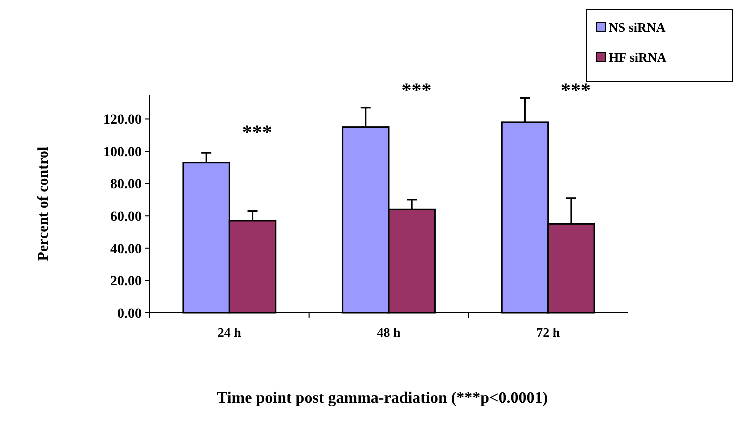 Image resolution: width=745 pixels, height=423 pixels. What do you see at coordinates (126, 250) in the screenshot?
I see `y-tick-label: 40.00` at bounding box center [126, 250].